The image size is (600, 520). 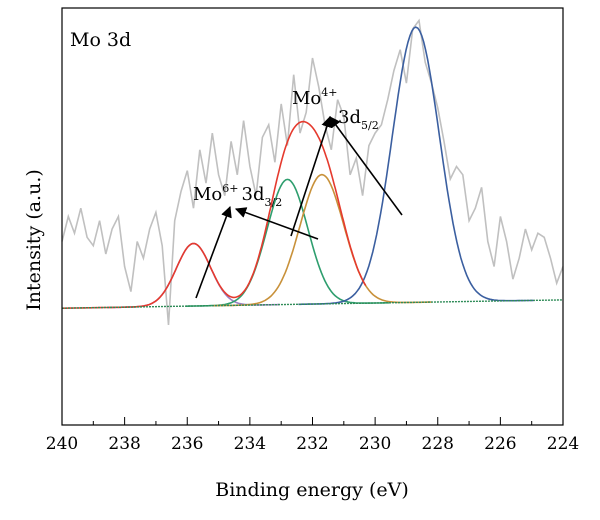 I want to click on annotation-mo4-subscript: 5/2, so click(x=370, y=125).